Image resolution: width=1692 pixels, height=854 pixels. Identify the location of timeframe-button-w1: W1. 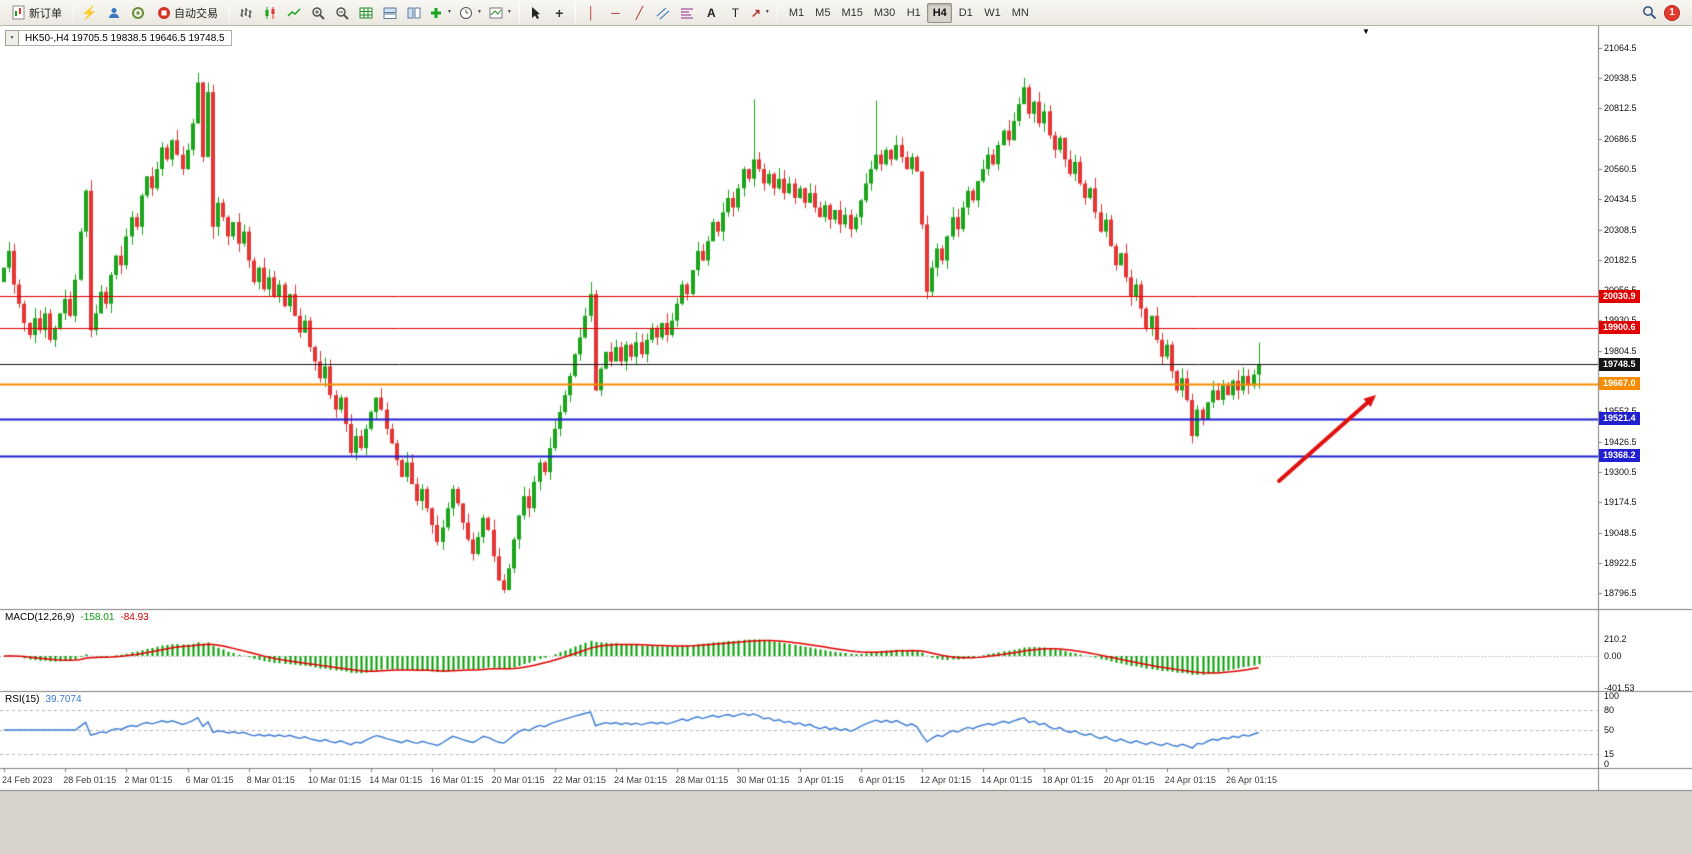
(992, 13).